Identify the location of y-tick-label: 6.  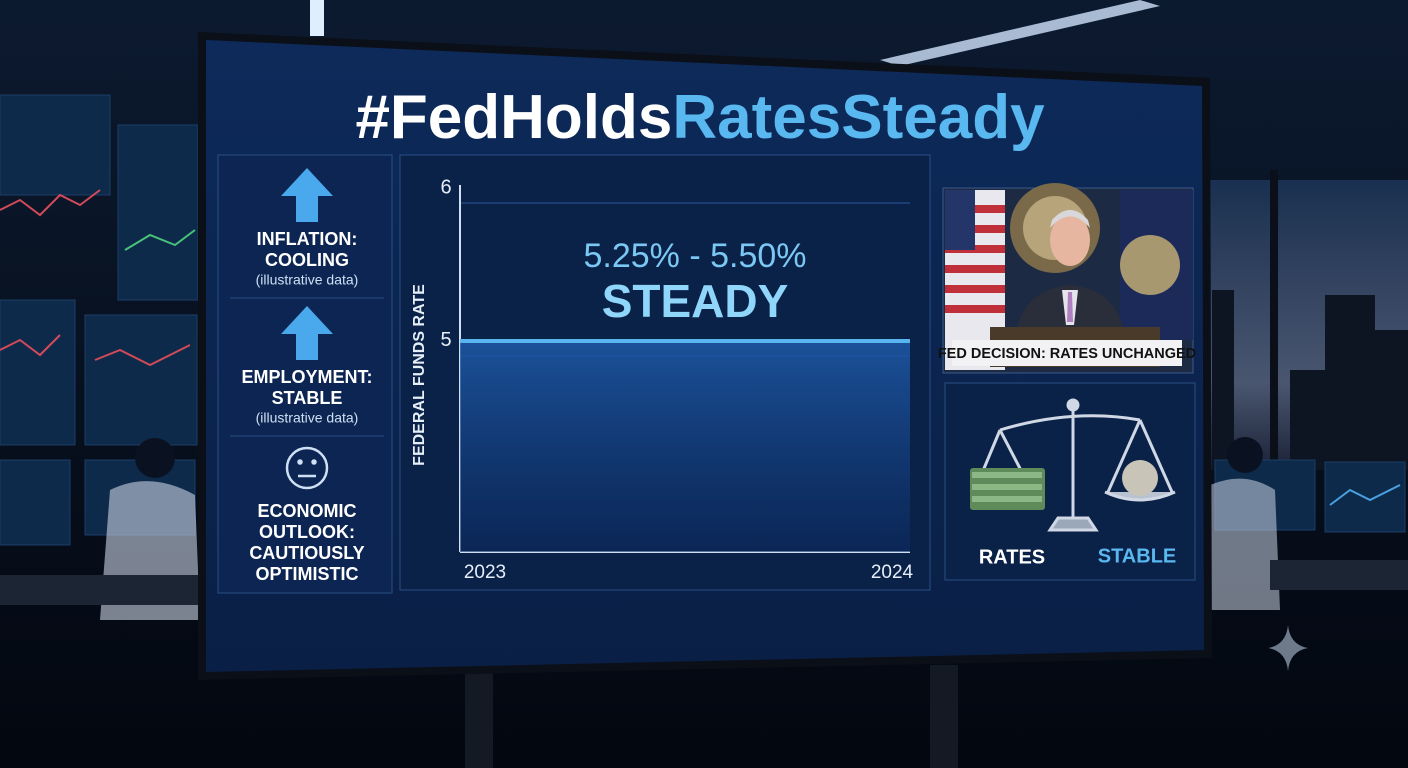
(445, 187).